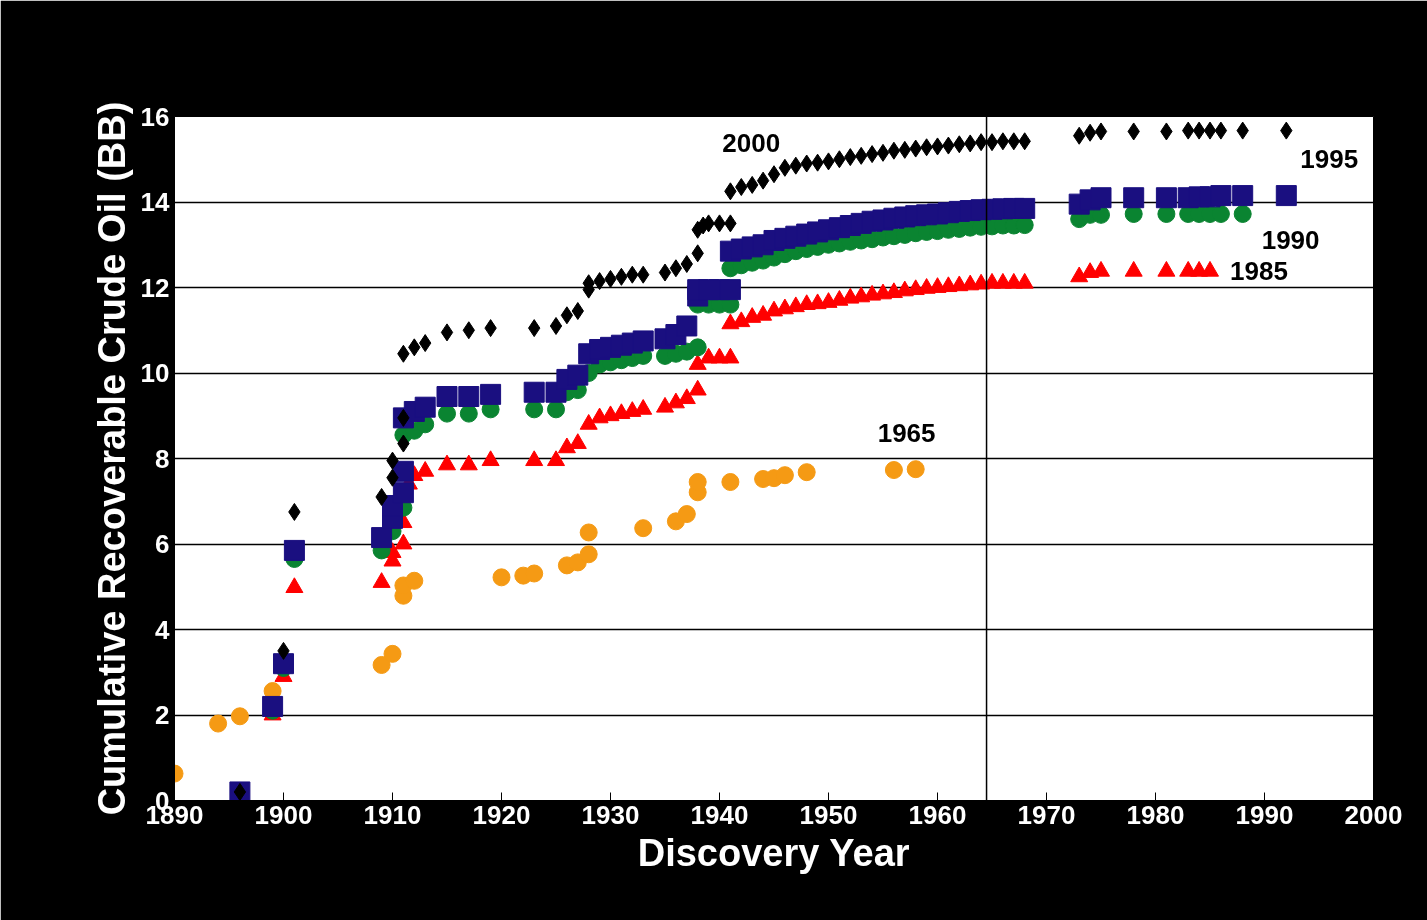 This screenshot has width=1427, height=920. I want to click on x-tick-label: 1970, so click(1046, 814).